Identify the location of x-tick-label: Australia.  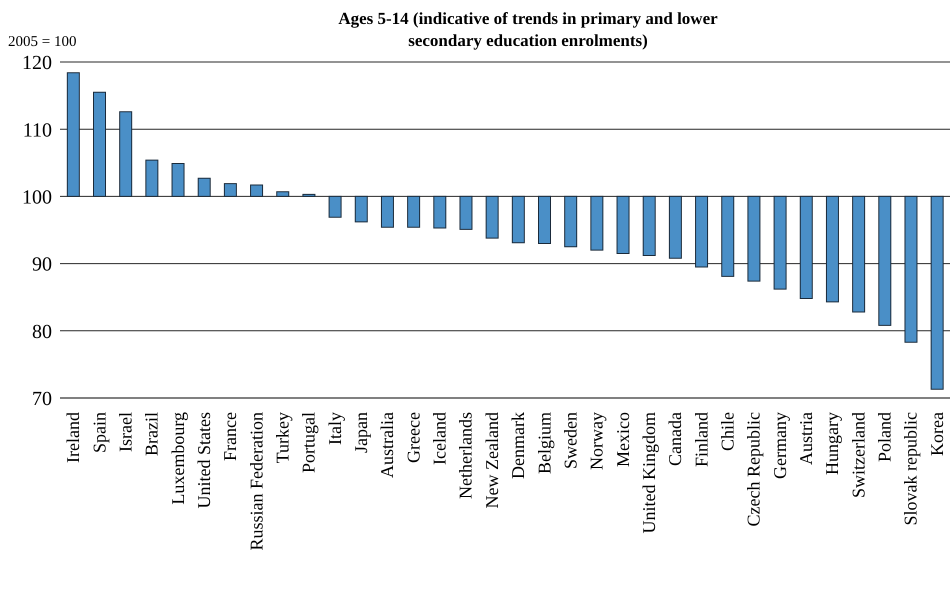
(387, 445).